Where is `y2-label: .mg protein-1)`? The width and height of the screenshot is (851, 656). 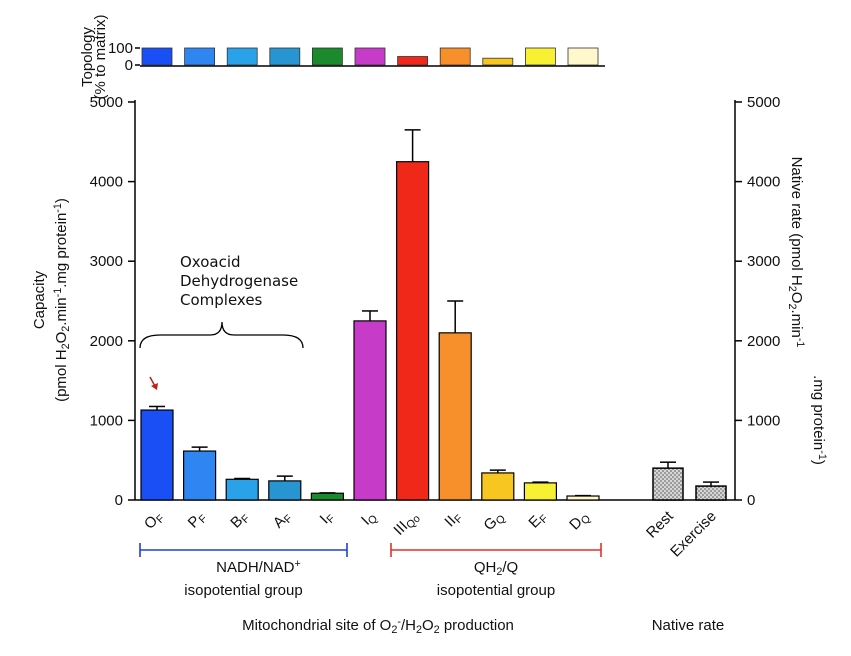 y2-label: .mg protein-1) is located at coordinates (819, 420).